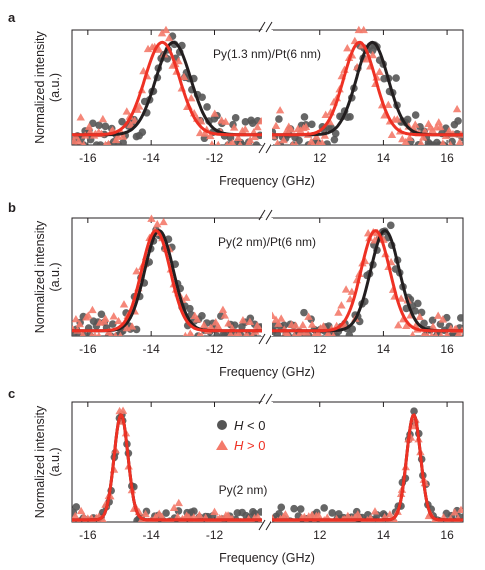  Describe the element at coordinates (88, 535) in the screenshot. I see `x-tick-label: -16` at that location.